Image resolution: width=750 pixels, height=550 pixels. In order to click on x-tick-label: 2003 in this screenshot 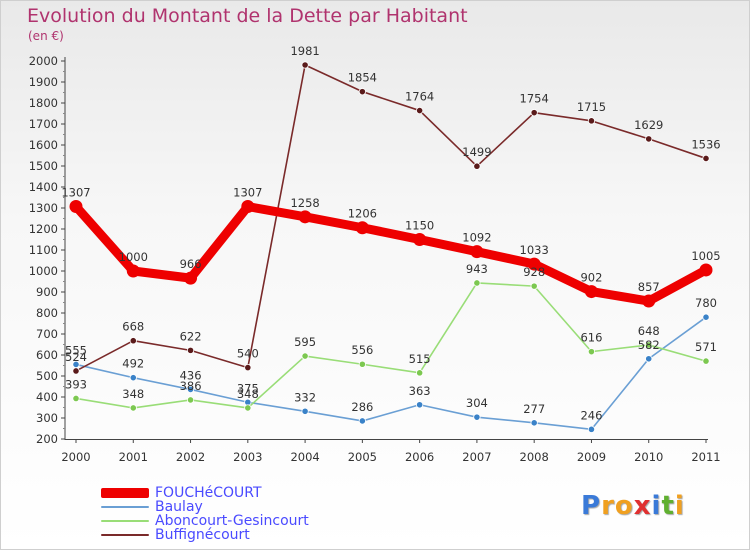, I will do `click(247, 457)`.